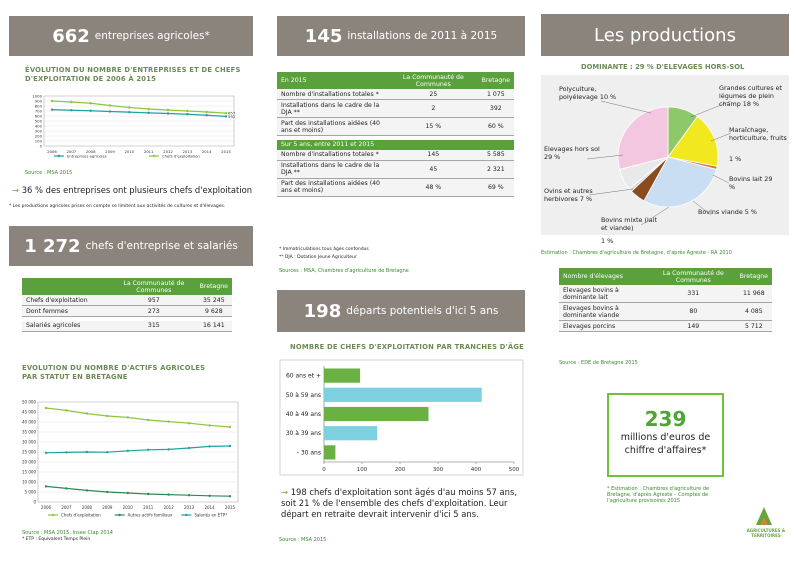  I want to click on table-header-row: Sur 5 ans, entre 2011 et 2015, so click(395, 144).